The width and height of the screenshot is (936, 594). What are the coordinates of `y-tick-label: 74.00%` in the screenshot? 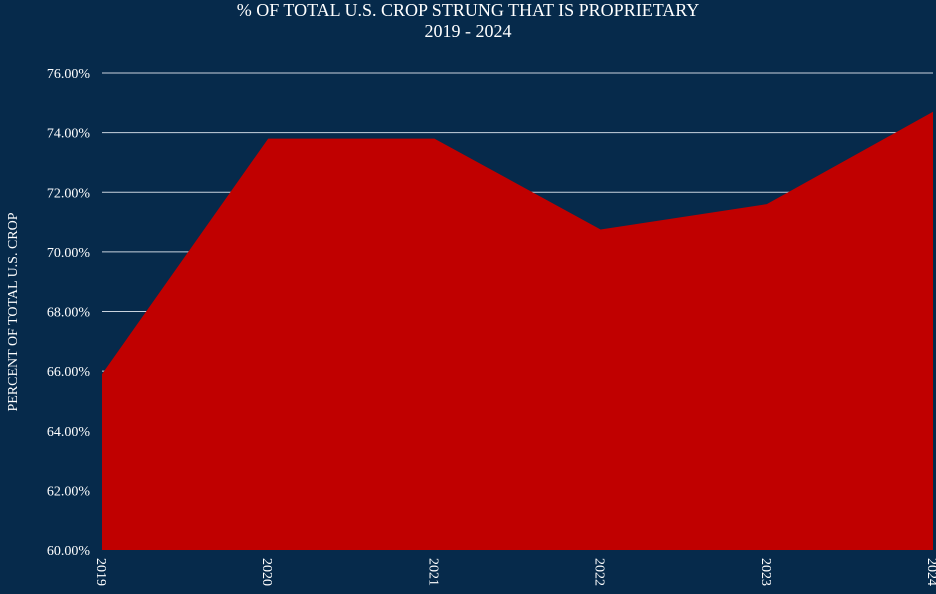 It's located at (69, 134).